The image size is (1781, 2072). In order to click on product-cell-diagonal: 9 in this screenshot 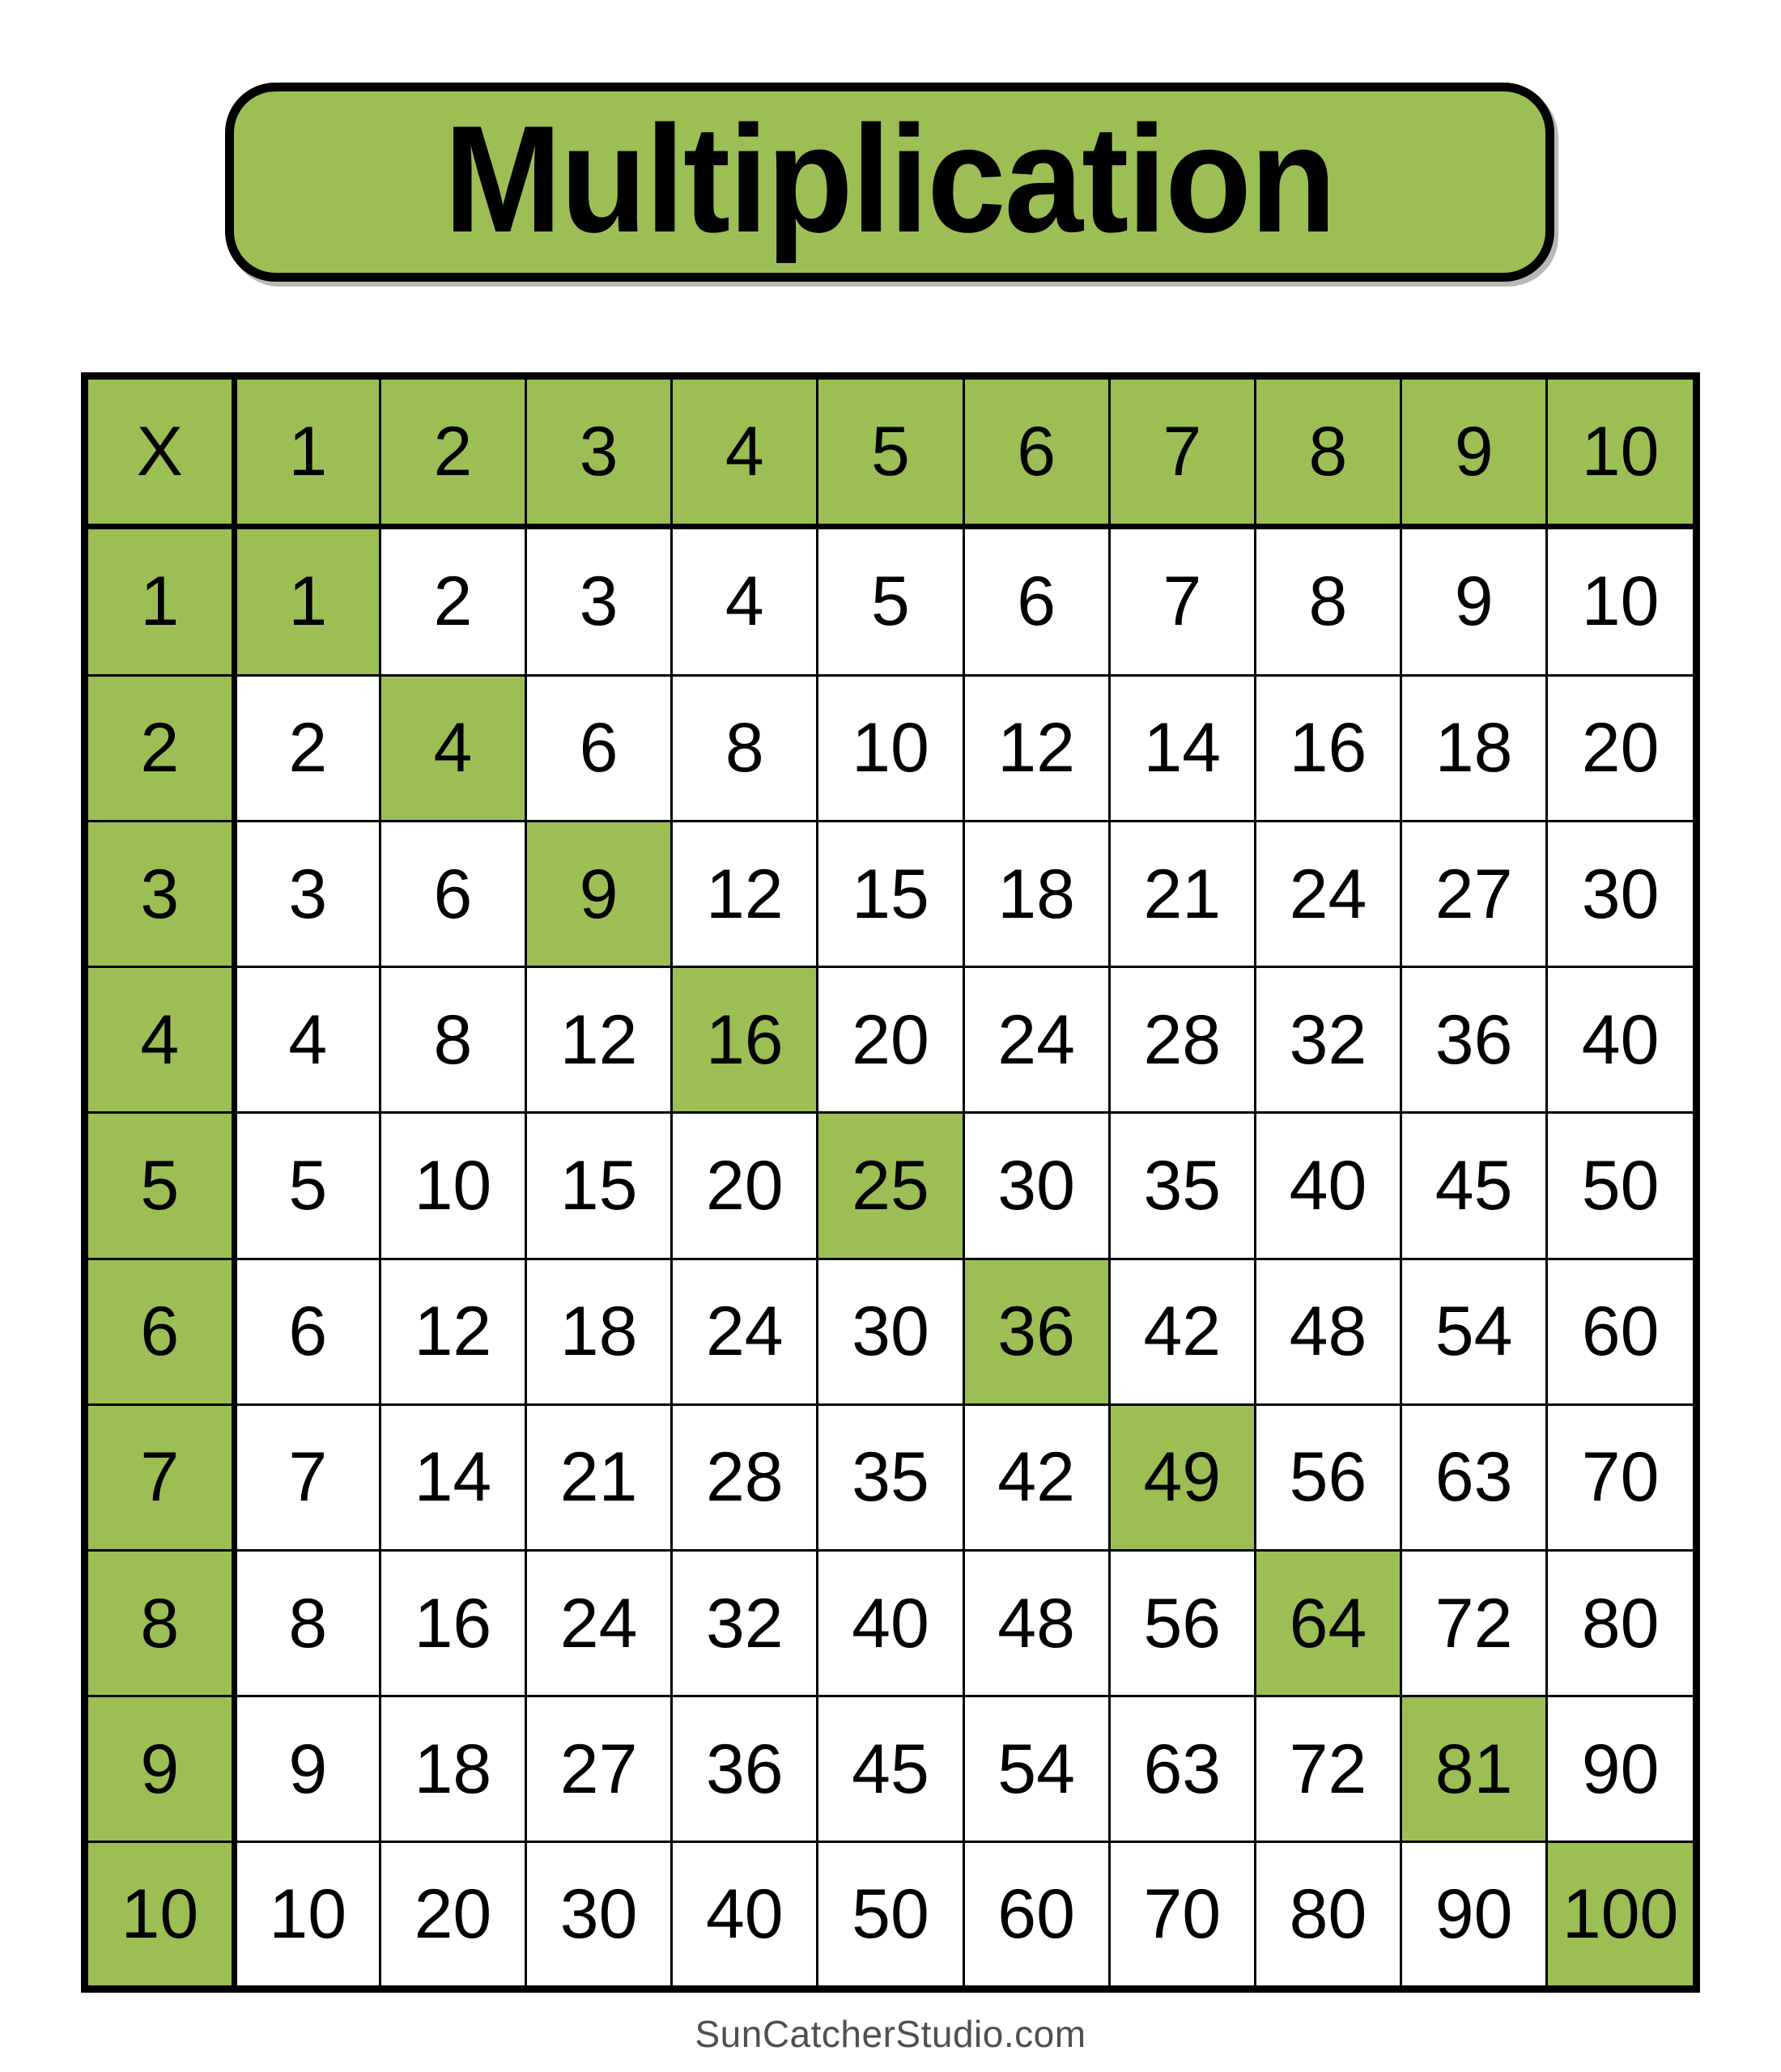, I will do `click(600, 894)`.